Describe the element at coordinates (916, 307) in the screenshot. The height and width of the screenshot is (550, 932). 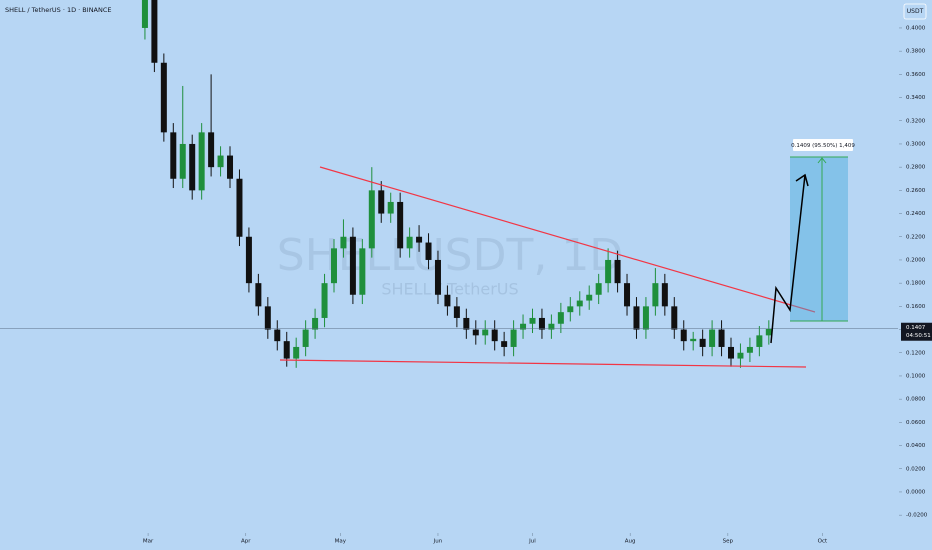
I see `y-tick-label: 0.1600` at that location.